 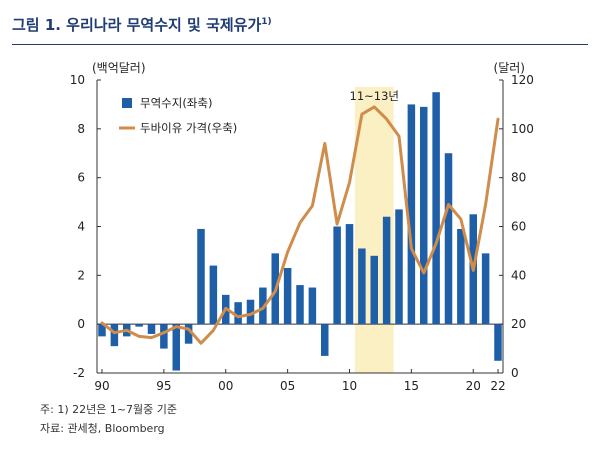 I want to click on right-tick-label: 20, so click(x=518, y=324).